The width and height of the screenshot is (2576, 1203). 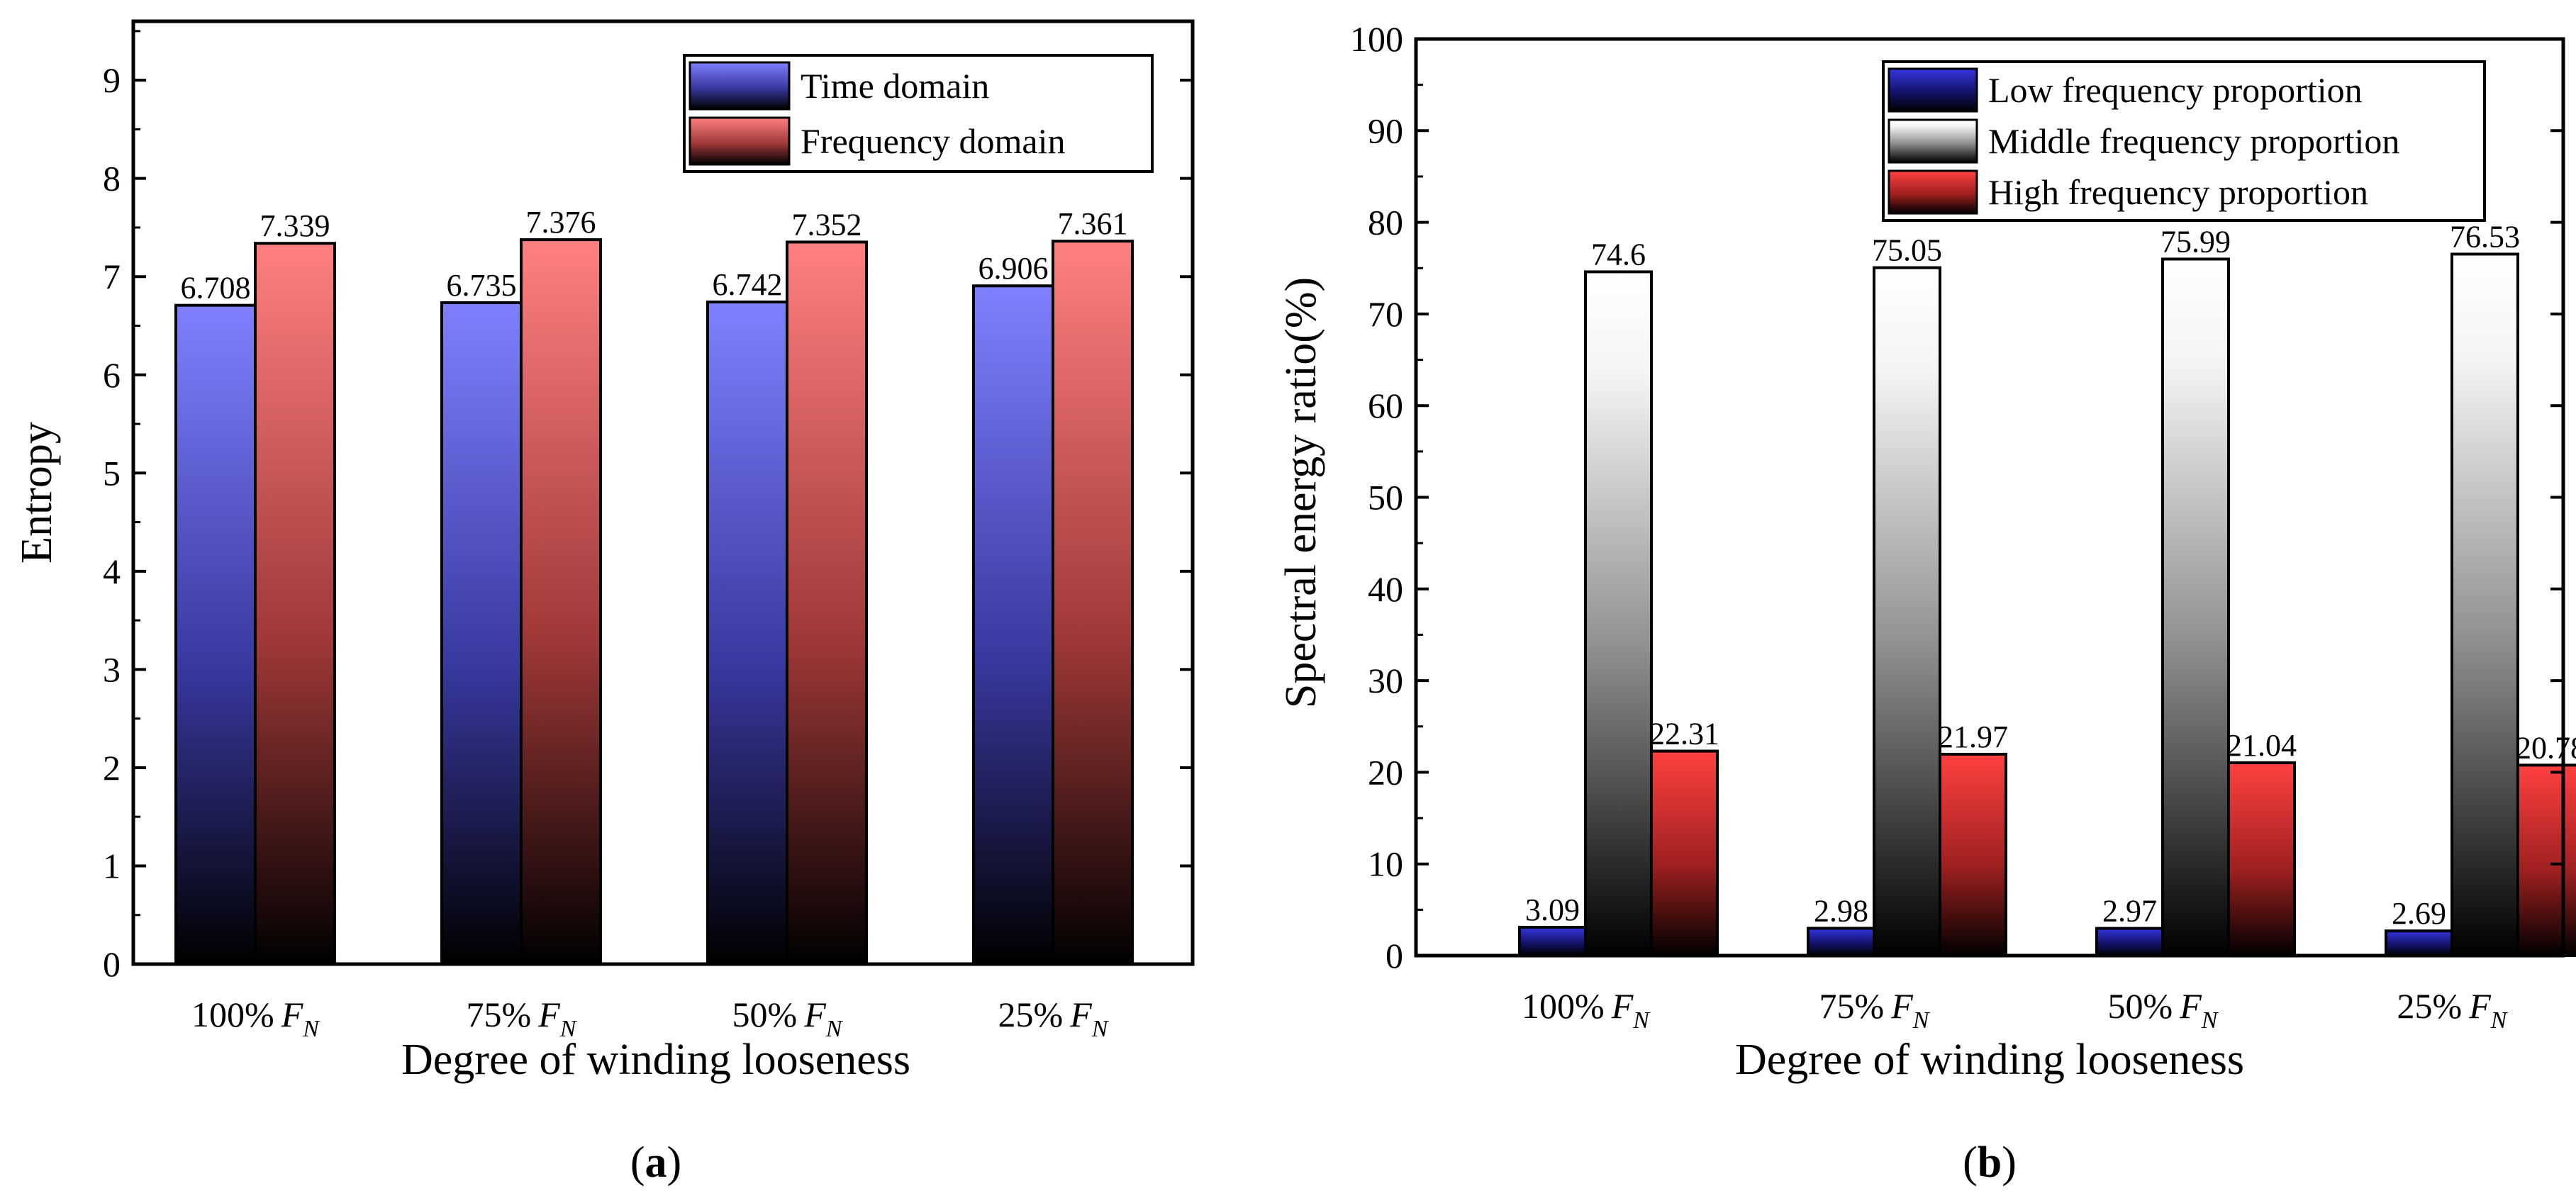 I want to click on data-label: 22.31, so click(x=1684, y=734).